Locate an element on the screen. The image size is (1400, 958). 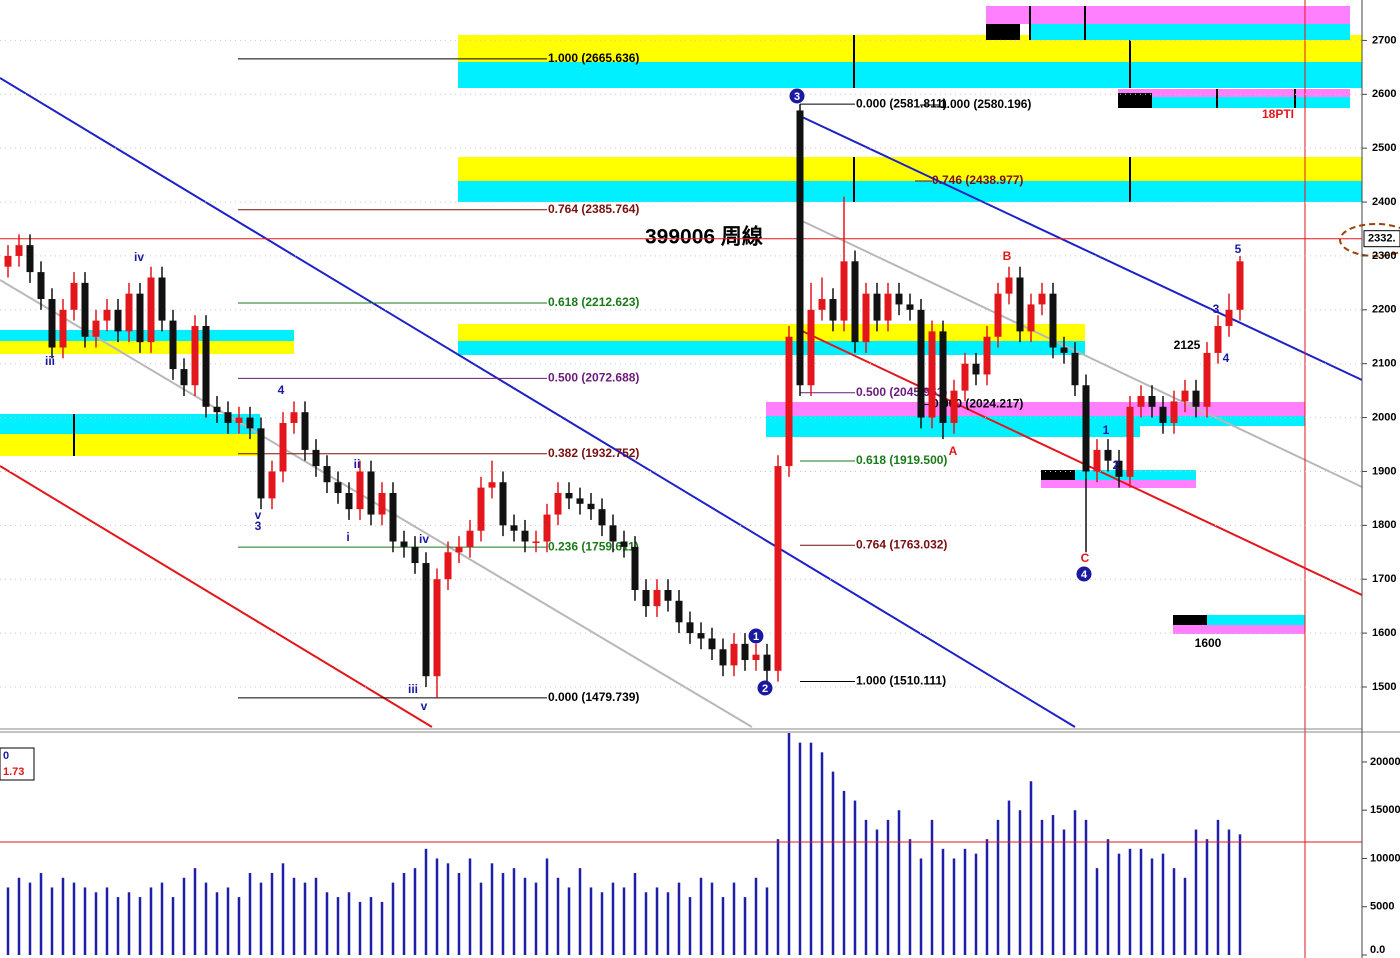
y-tick-label: 1900 is located at coordinates (1384, 471).